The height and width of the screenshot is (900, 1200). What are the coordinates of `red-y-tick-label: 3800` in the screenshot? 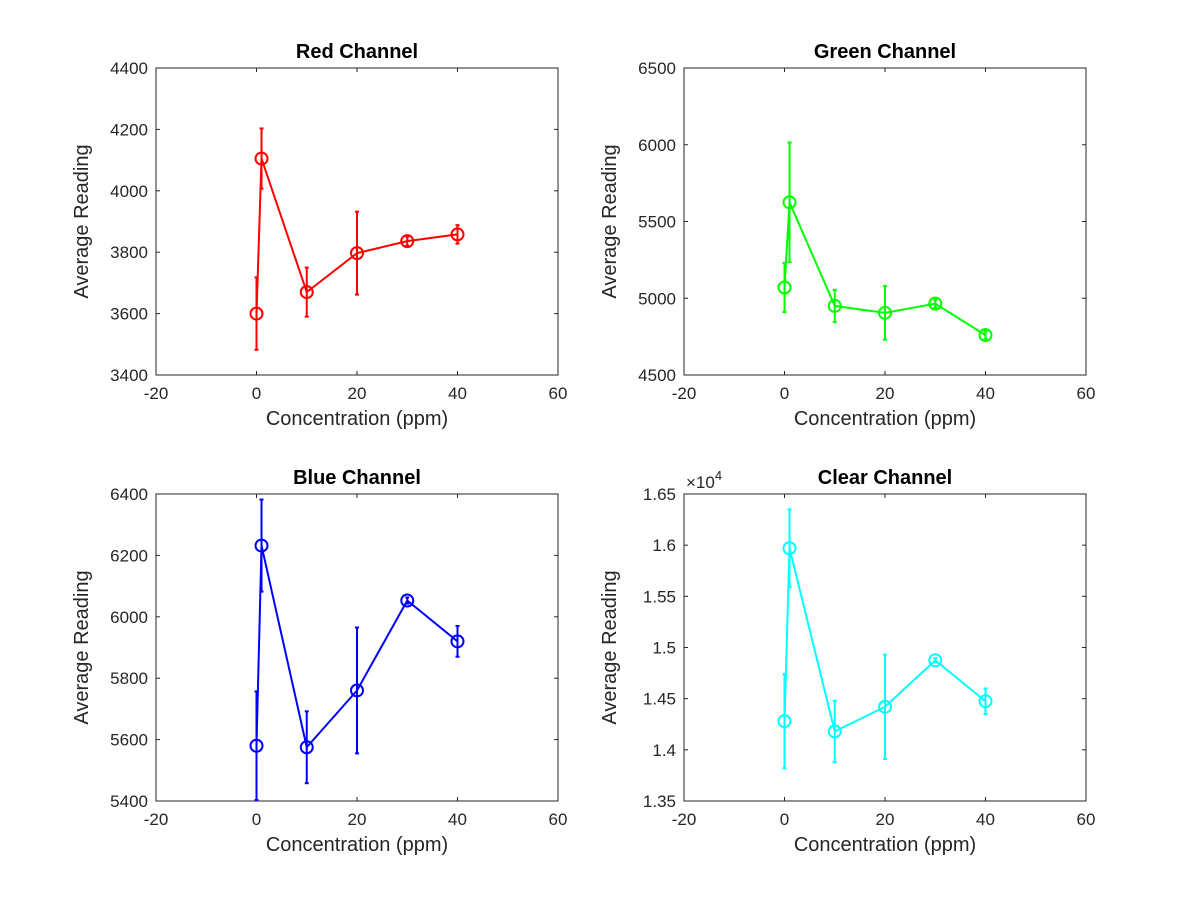 It's located at (129, 252).